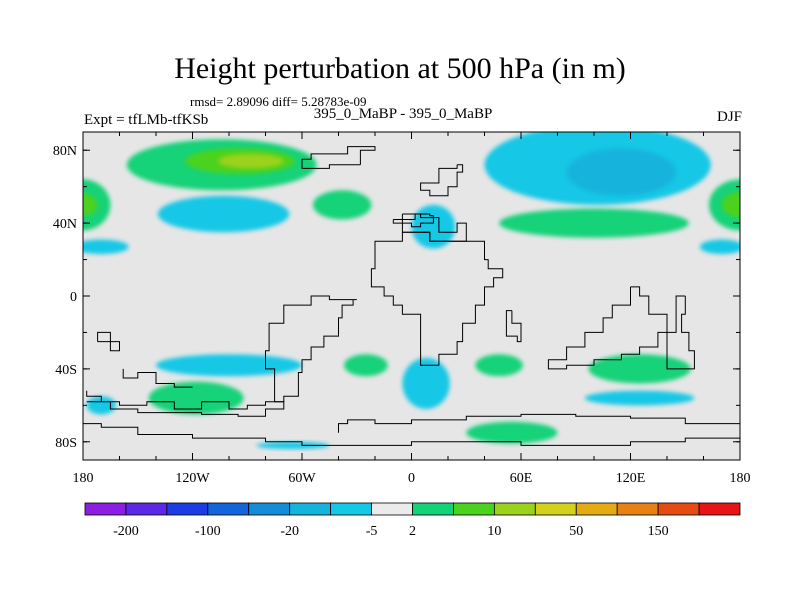 The height and width of the screenshot is (600, 800). I want to click on anomaly-region-nh-lime-west, so click(90, 204).